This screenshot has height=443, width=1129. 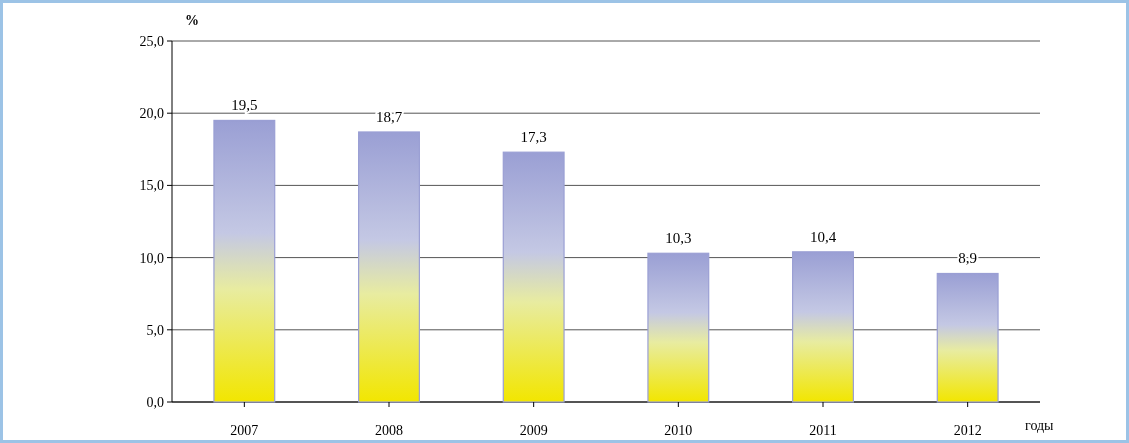 I want to click on data-label: 10,4, so click(x=823, y=236).